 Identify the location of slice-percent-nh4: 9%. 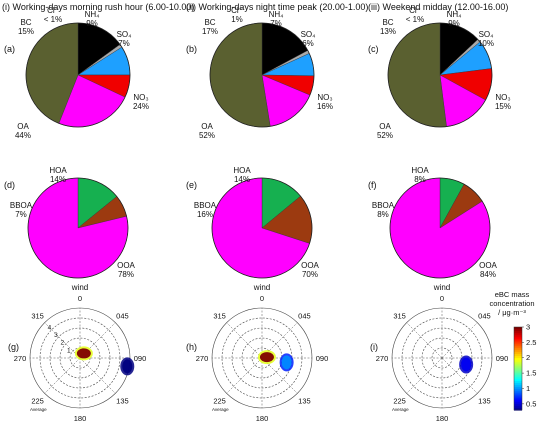
(454, 23).